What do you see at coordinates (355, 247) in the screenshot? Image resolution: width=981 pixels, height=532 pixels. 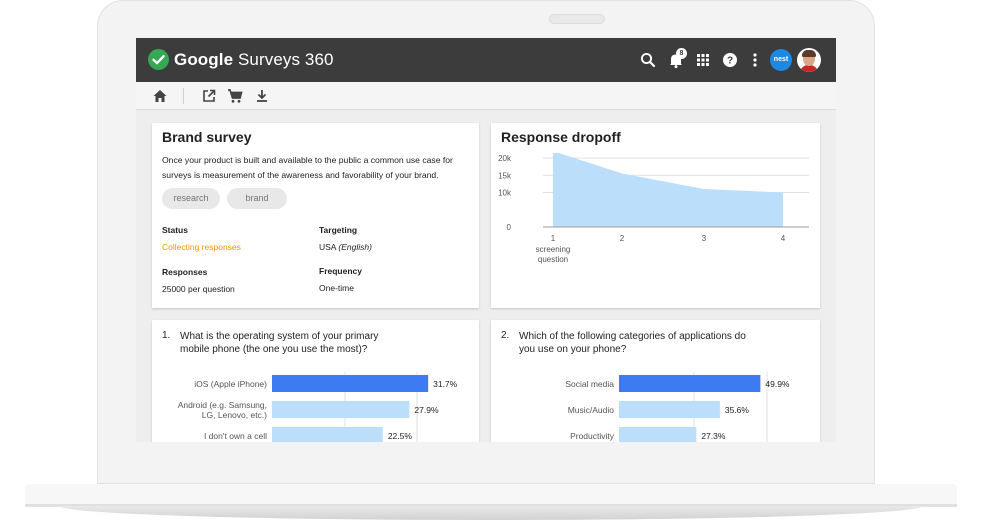 I see `targeting-language: (English)` at bounding box center [355, 247].